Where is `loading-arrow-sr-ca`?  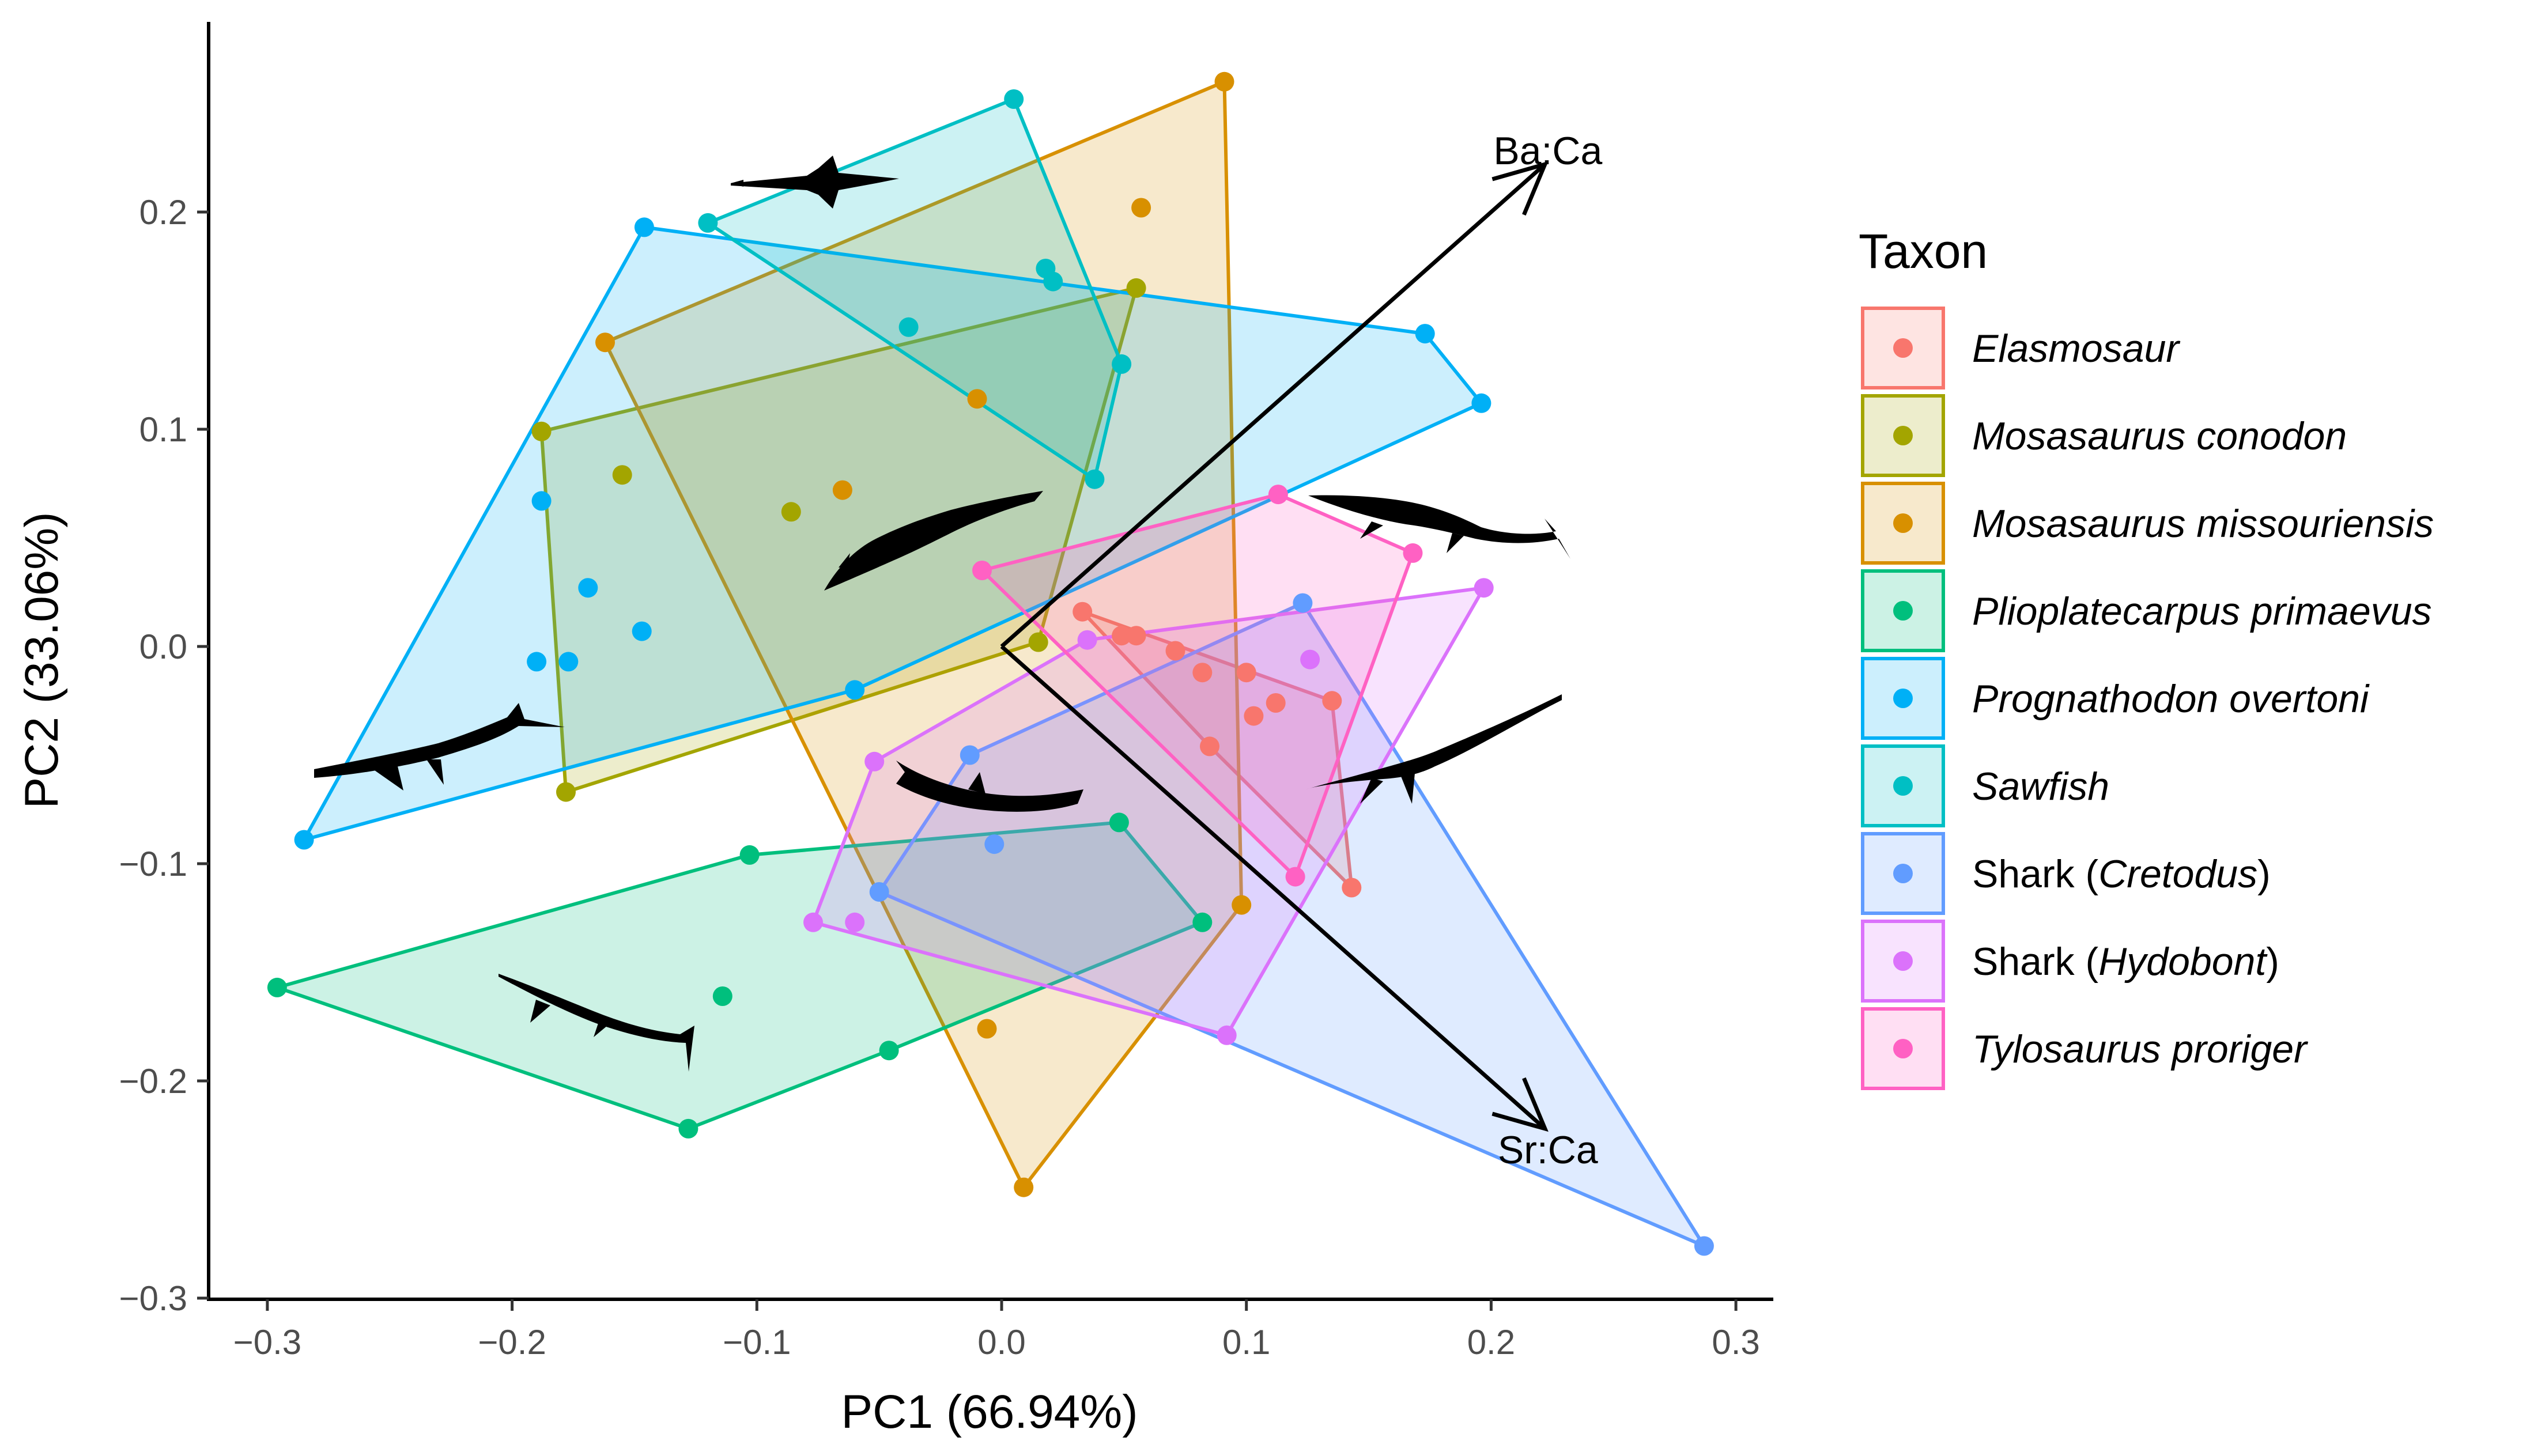 loading-arrow-sr-ca is located at coordinates (1273, 888).